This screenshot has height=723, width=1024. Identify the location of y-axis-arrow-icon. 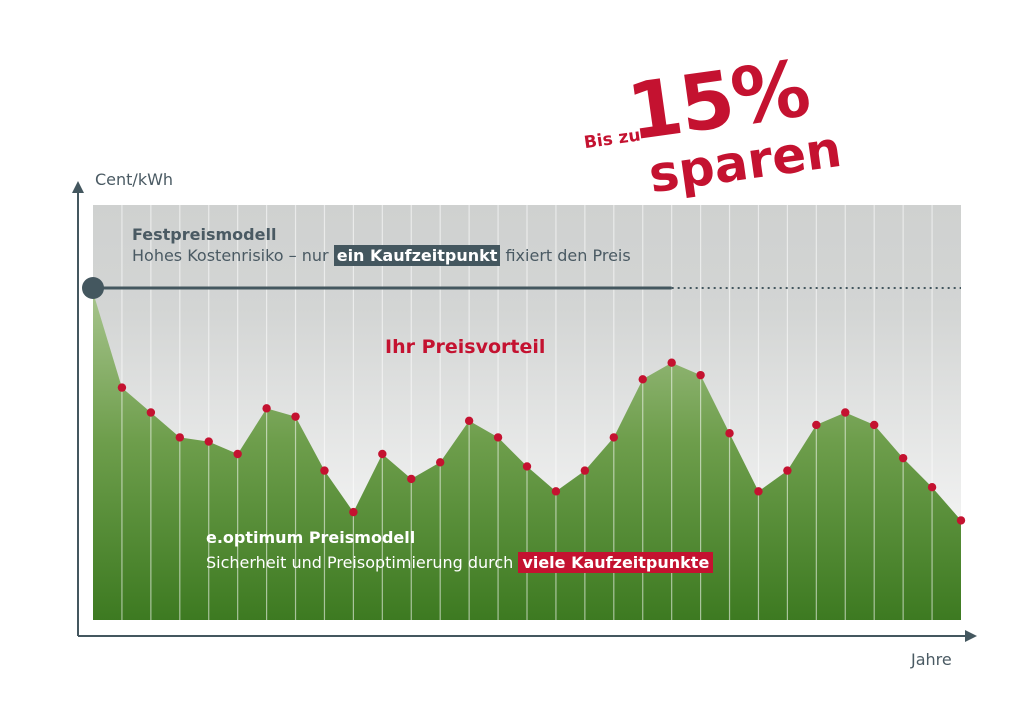
(78, 187).